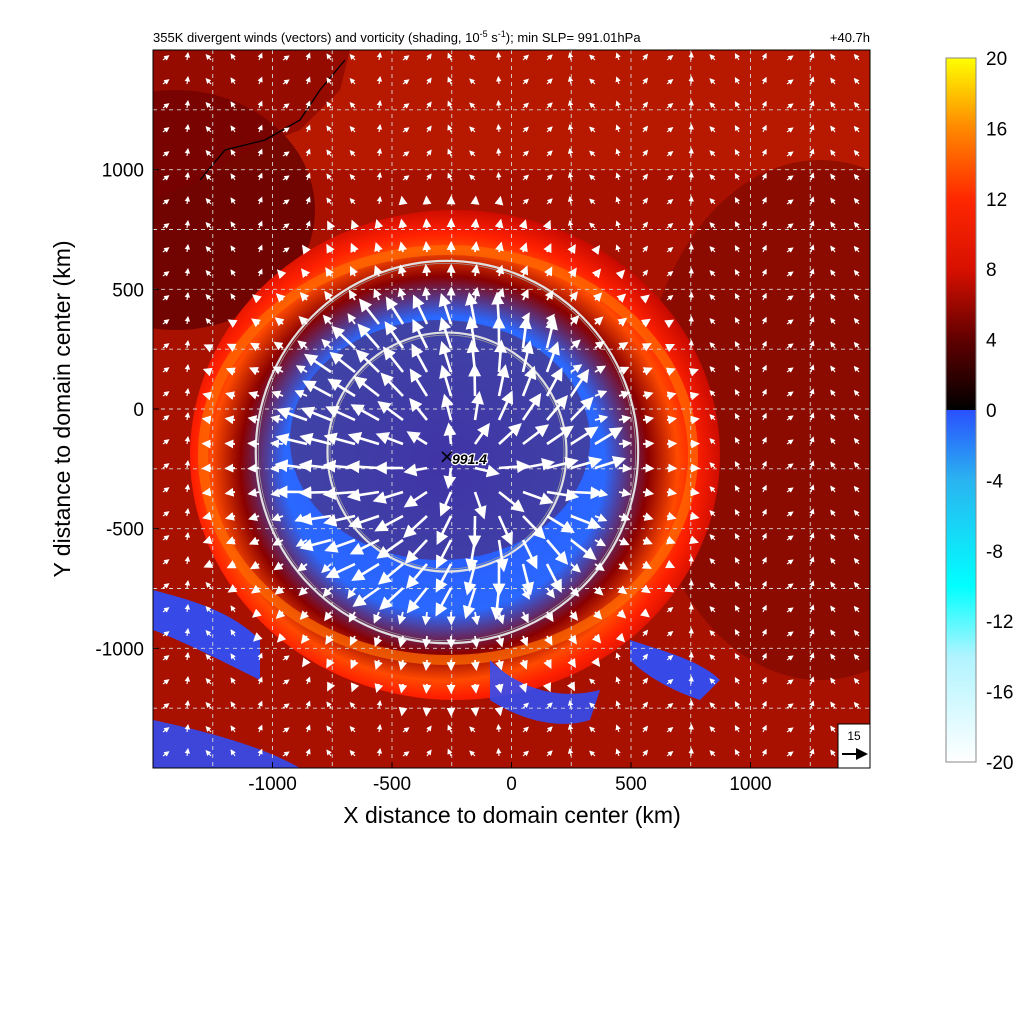 This screenshot has width=1024, height=1024. Describe the element at coordinates (510, 778) in the screenshot. I see `x-axis: -1000 -500 0 500 1000` at that location.